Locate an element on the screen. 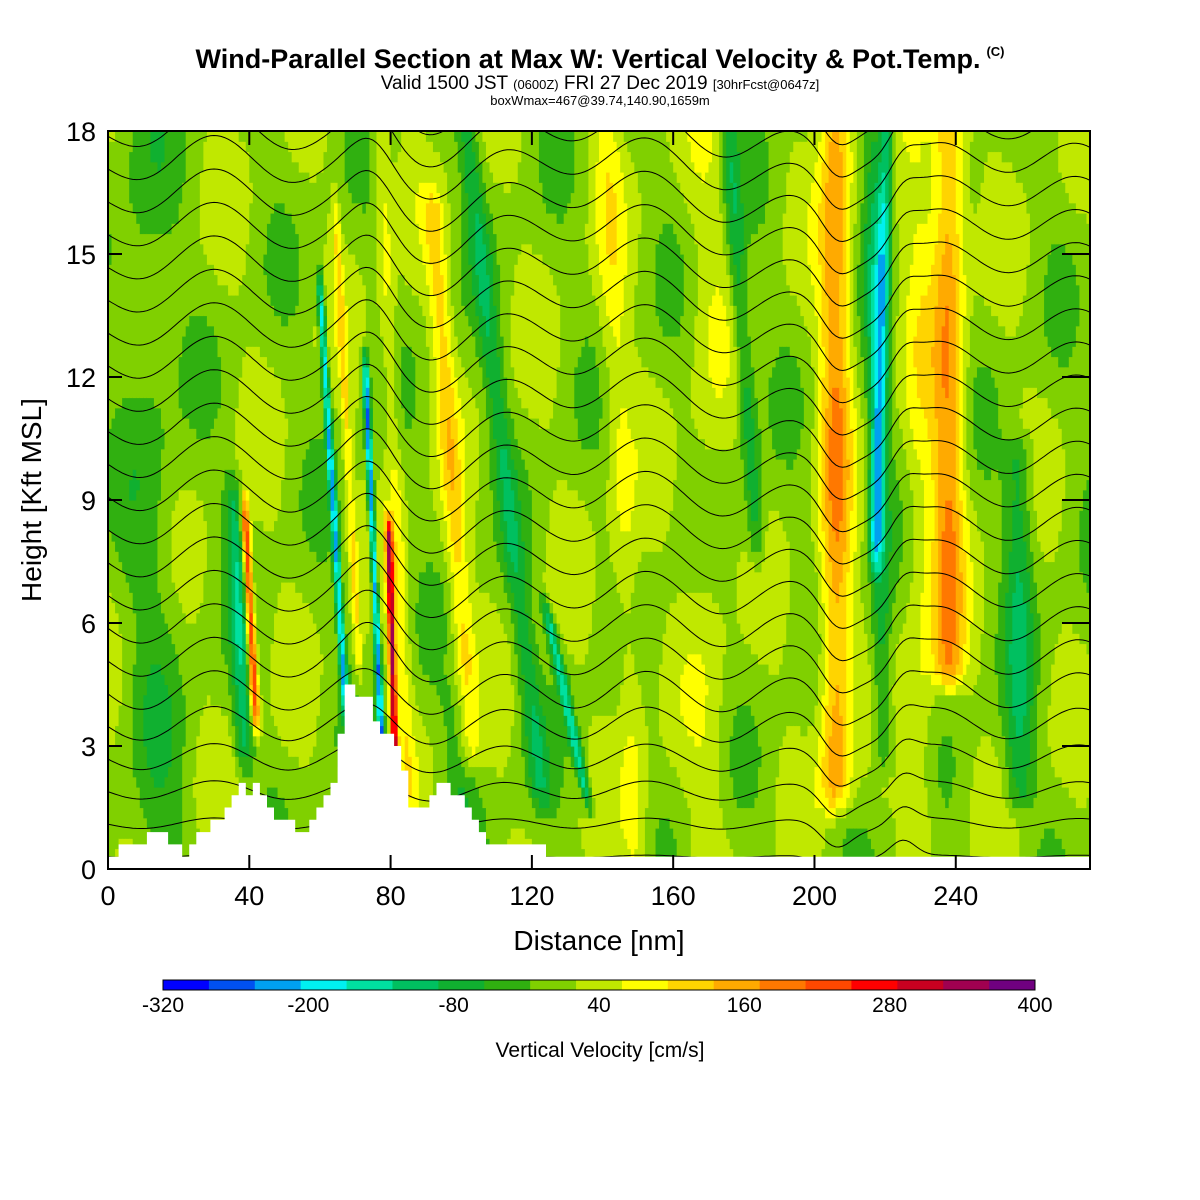  colorbar-swatch is located at coordinates (645, 985).